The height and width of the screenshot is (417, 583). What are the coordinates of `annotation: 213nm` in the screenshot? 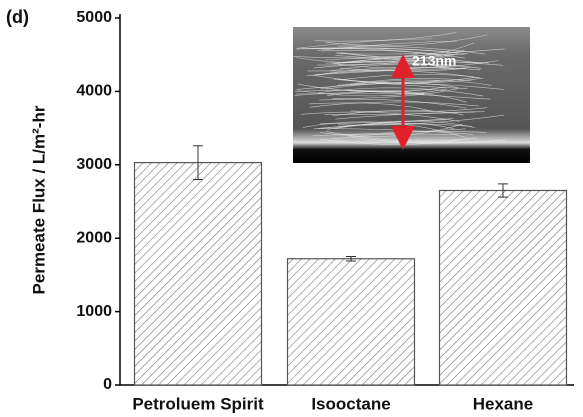 It's located at (434, 61).